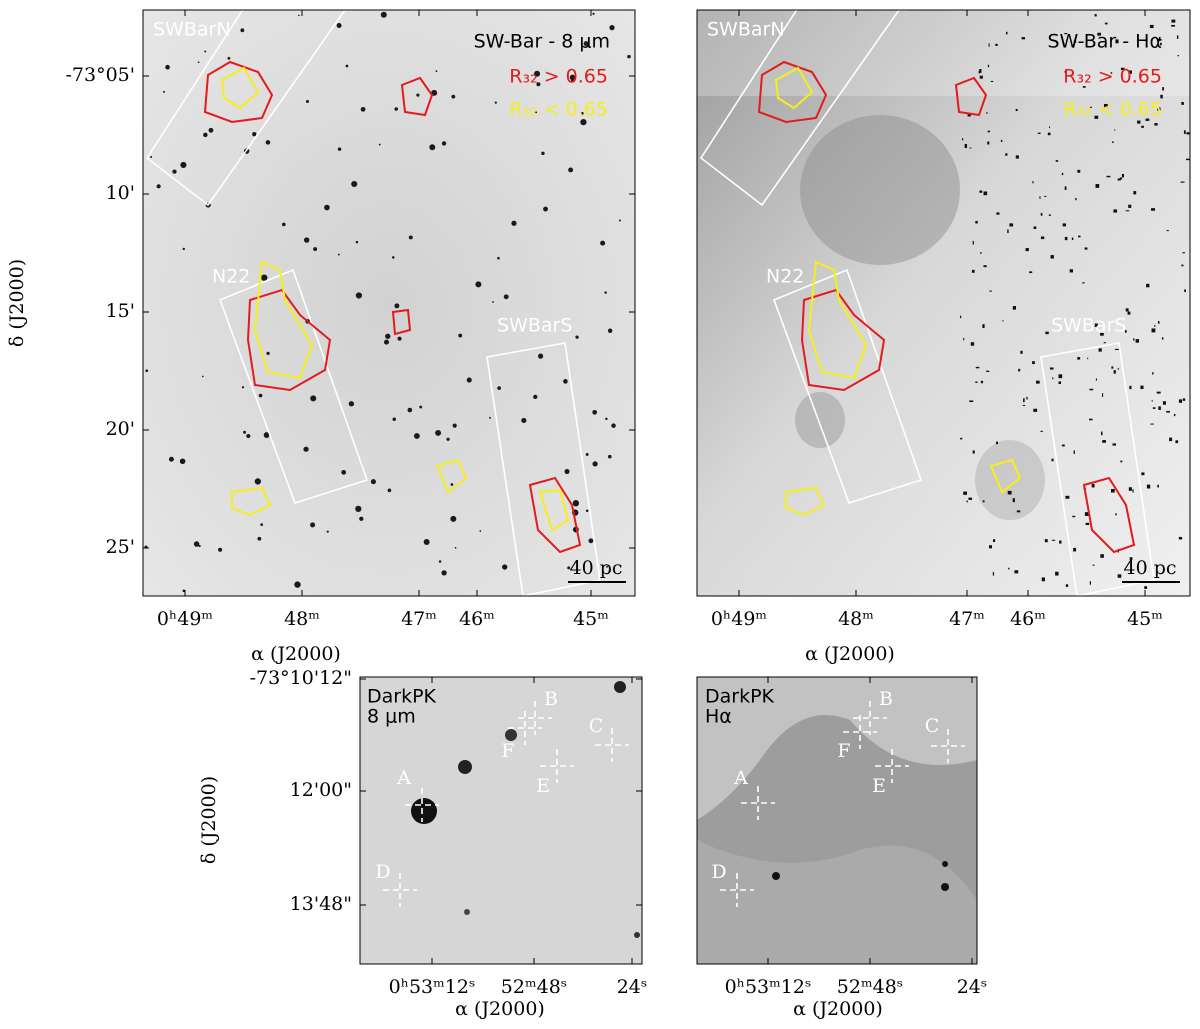 The width and height of the screenshot is (1200, 1029). What do you see at coordinates (820, 420) in the screenshot?
I see `shell` at bounding box center [820, 420].